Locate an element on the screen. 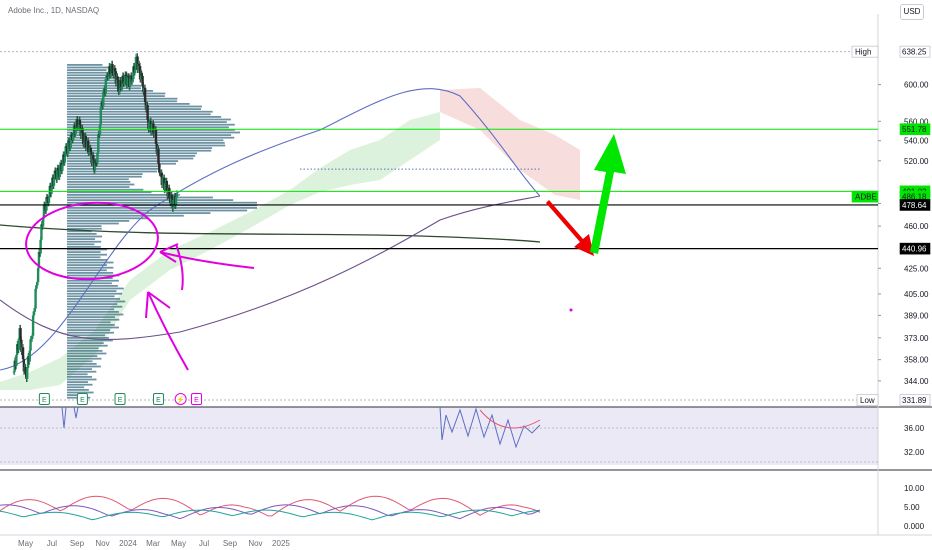 The height and width of the screenshot is (550, 932). y-tick-label: 425.00 is located at coordinates (916, 268).